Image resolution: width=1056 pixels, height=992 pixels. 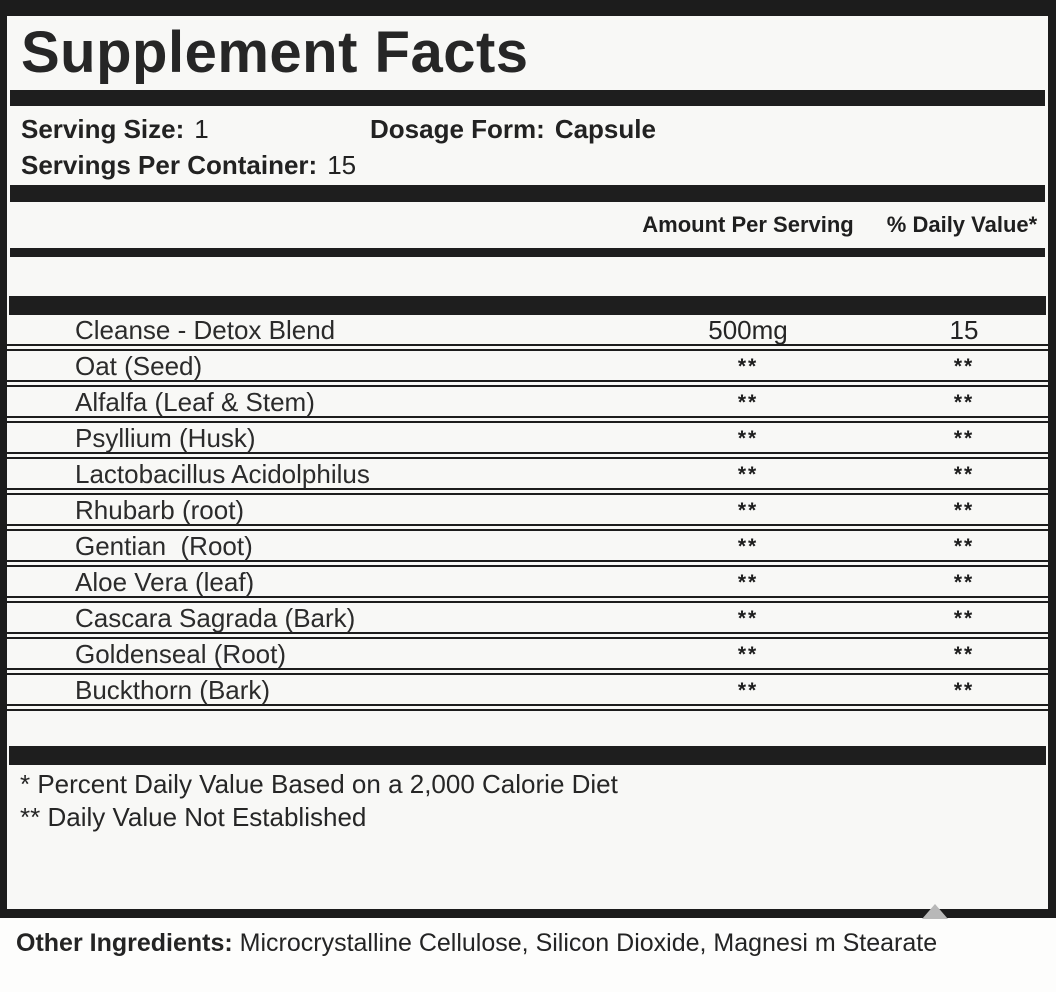 I want to click on ingredient-name: Alfalfa (Leaf & Stem), so click(x=195, y=402).